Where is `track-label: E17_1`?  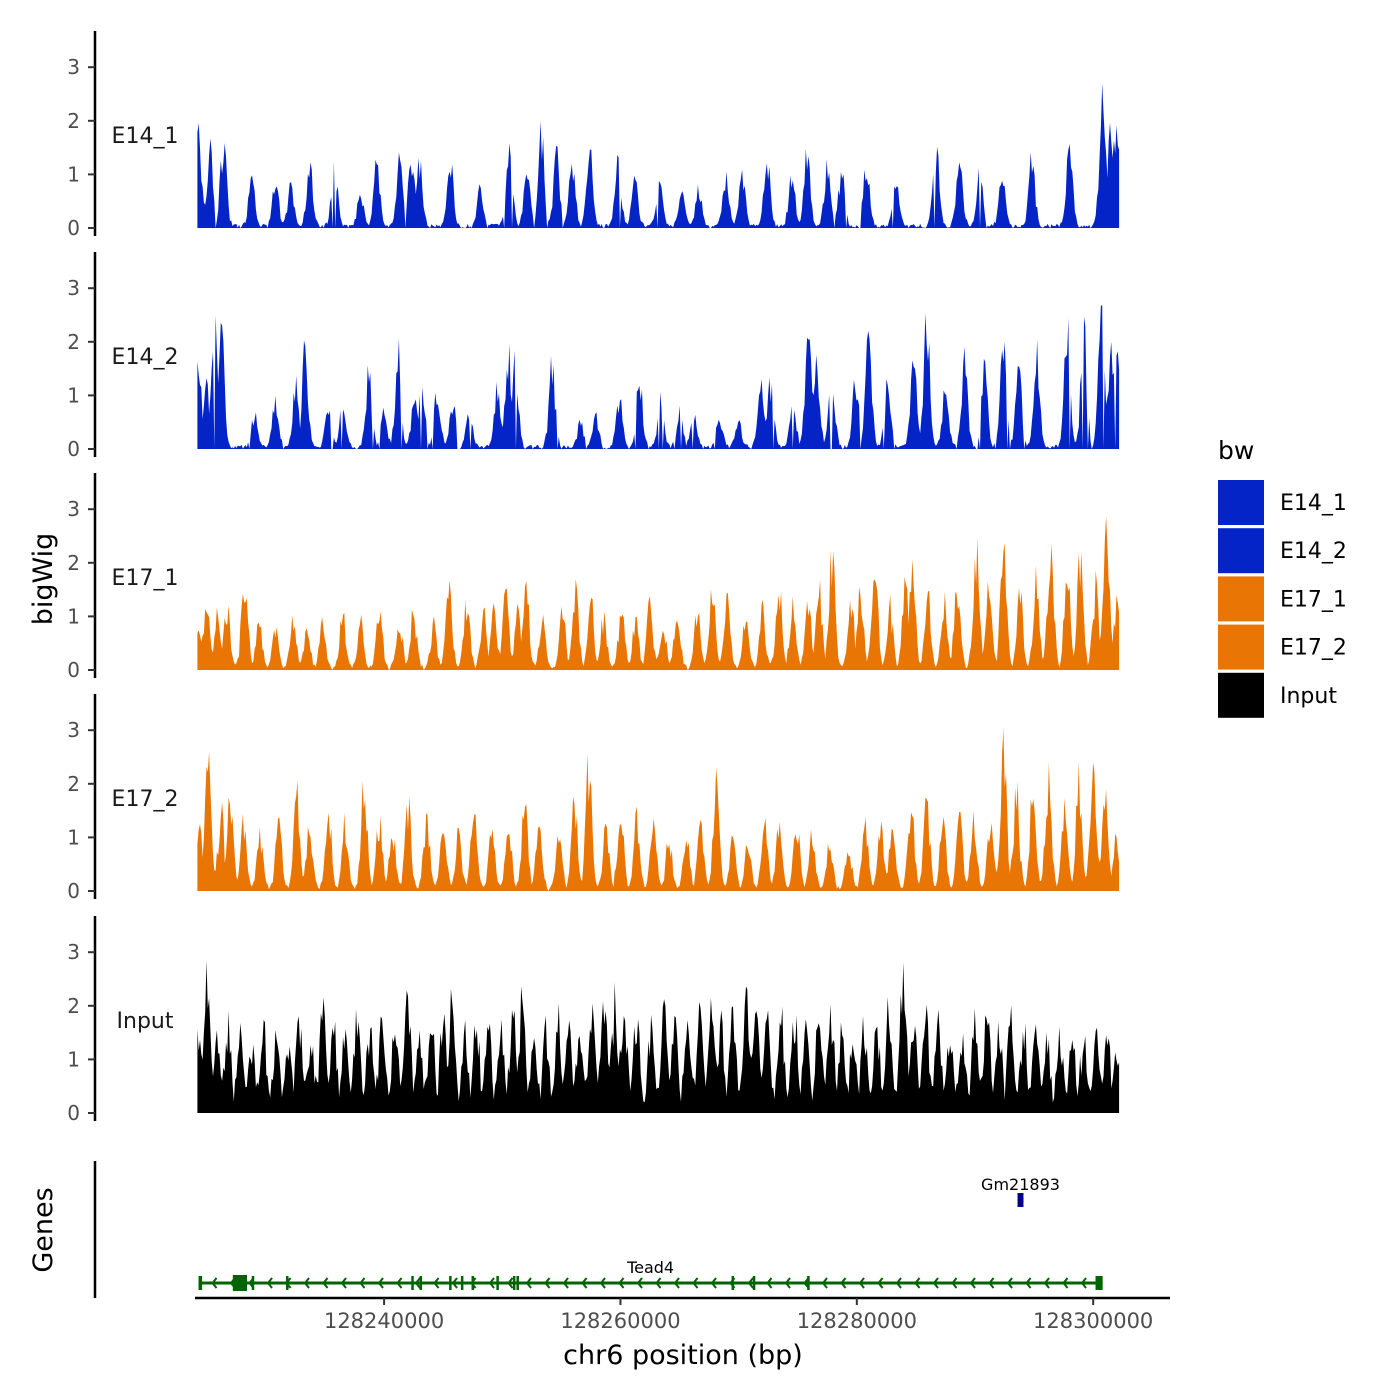
track-label: E17_1 is located at coordinates (145, 578).